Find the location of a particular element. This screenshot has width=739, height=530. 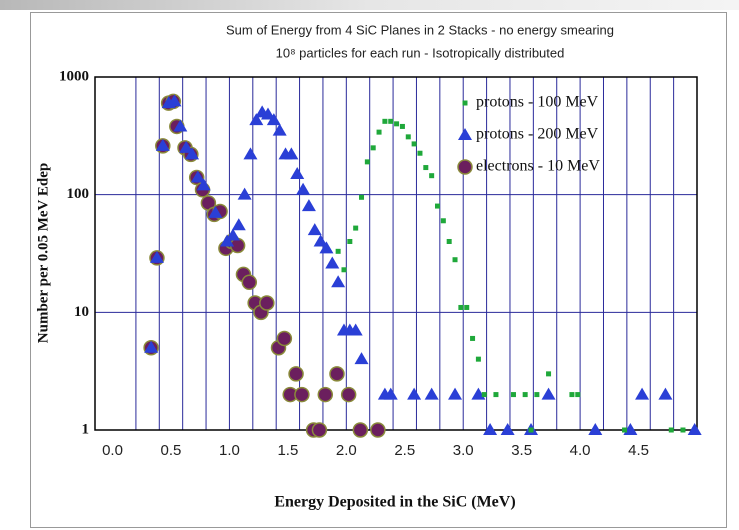

x-axis-label: Energy Deposited in the SiC (MeV) is located at coordinates (394, 502).